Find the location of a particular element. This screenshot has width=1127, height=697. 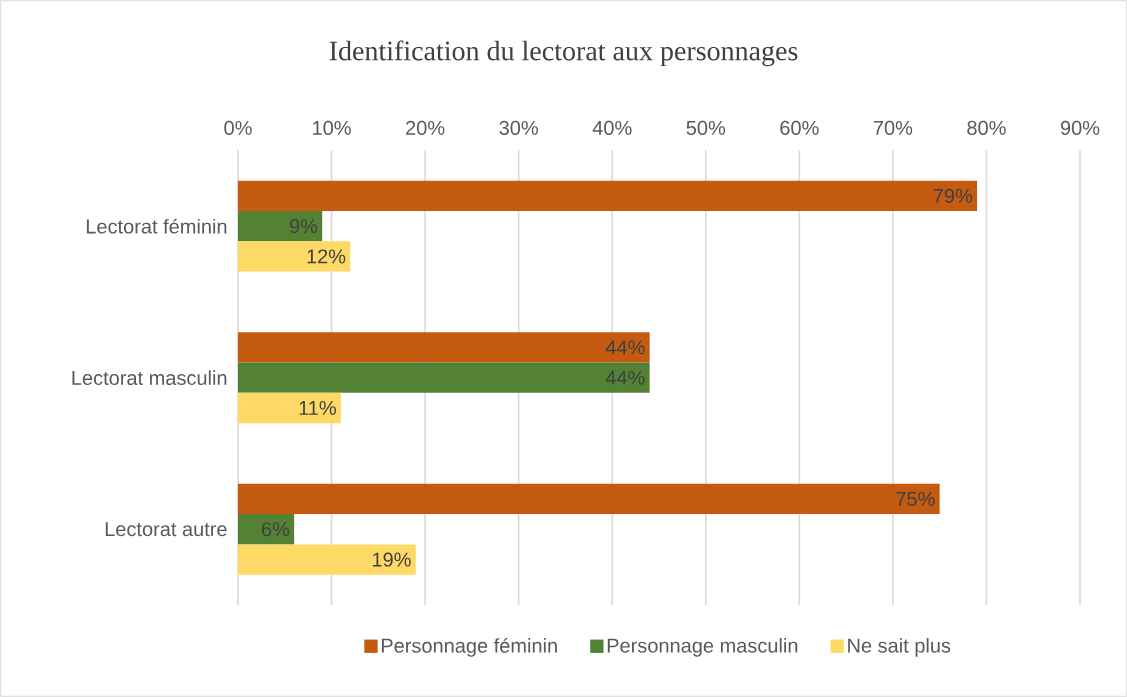

x-tick-label: 70% is located at coordinates (893, 127).